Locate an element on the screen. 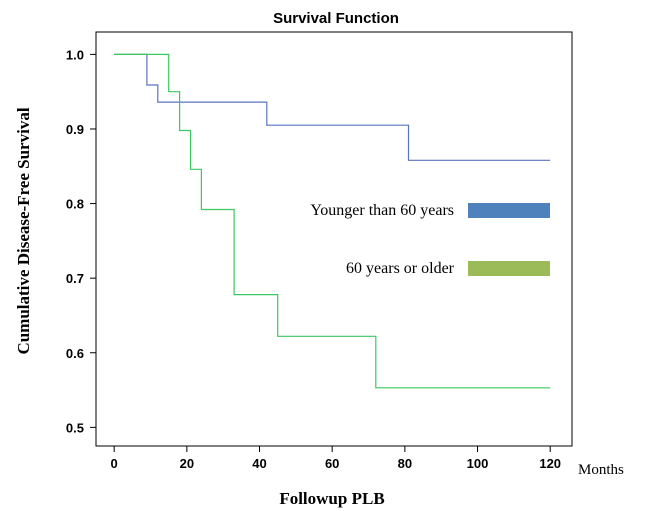  y-axis-label: Cumulative Disease-Free Survival is located at coordinates (23, 230).